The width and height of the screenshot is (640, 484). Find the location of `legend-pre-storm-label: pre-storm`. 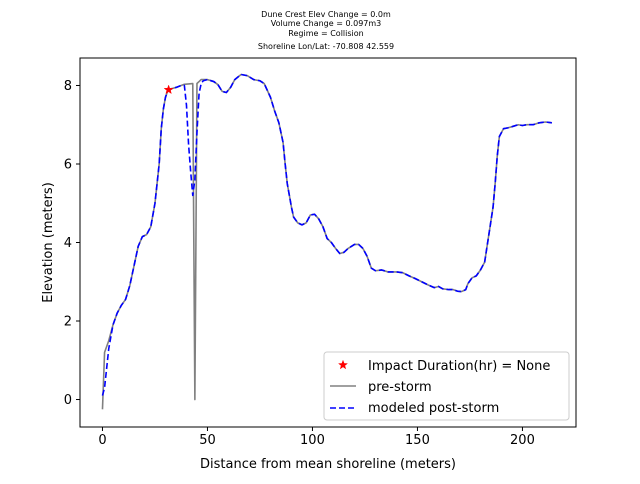

legend-pre-storm-label: pre-storm is located at coordinates (400, 387).